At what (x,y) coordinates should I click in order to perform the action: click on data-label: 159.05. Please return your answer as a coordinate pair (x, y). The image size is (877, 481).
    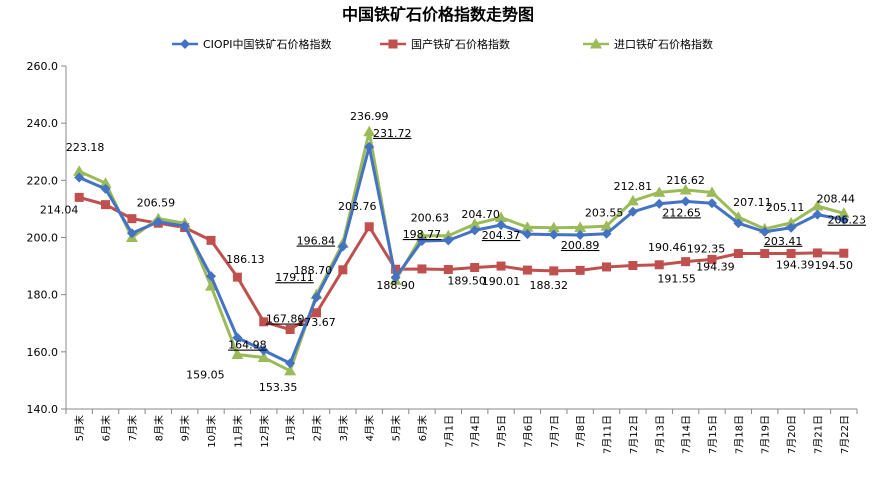
    Looking at the image, I should click on (205, 375).